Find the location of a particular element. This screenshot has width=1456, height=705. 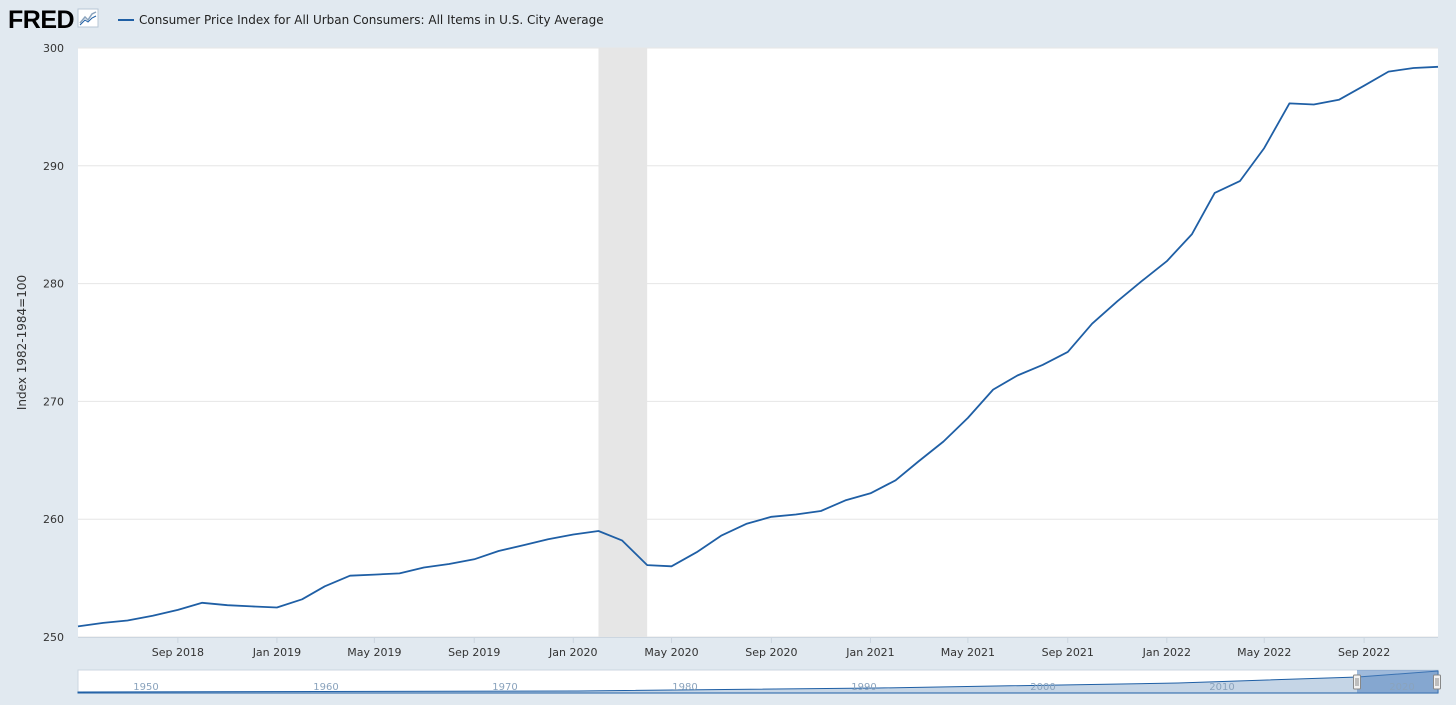

x-tick-label: Sep 2022 is located at coordinates (1364, 652).